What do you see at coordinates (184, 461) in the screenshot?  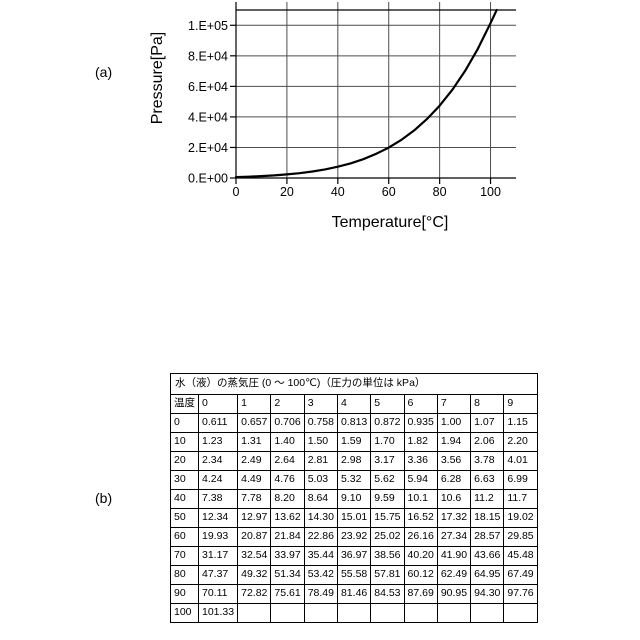 I see `row-temperature-label: 20` at bounding box center [184, 461].